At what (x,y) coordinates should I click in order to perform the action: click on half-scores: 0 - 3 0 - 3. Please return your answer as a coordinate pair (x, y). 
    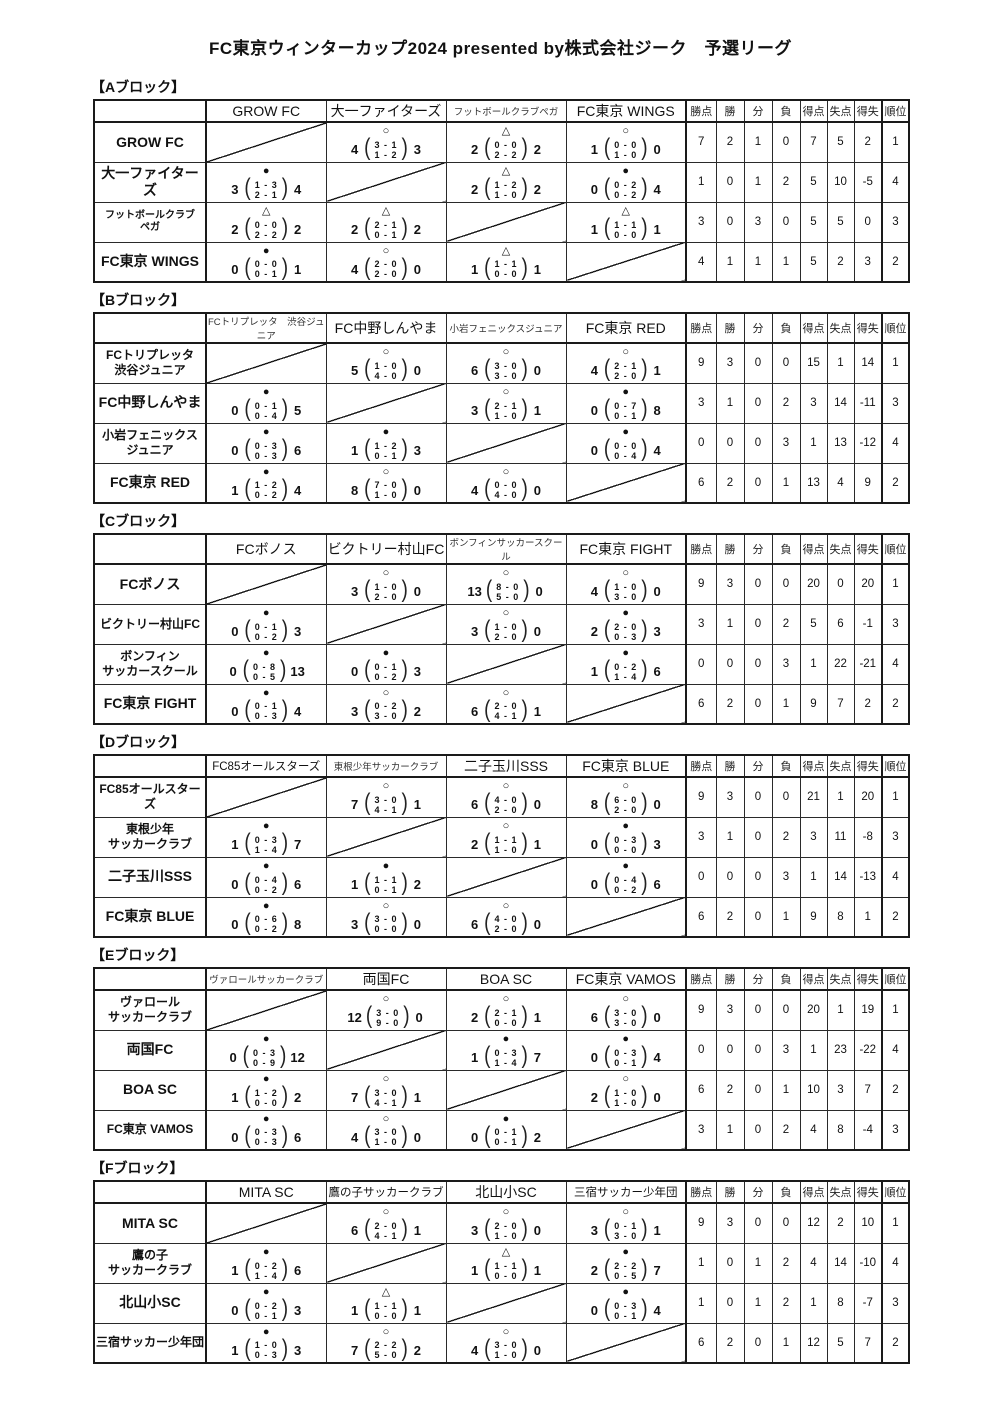
    Looking at the image, I should click on (266, 451).